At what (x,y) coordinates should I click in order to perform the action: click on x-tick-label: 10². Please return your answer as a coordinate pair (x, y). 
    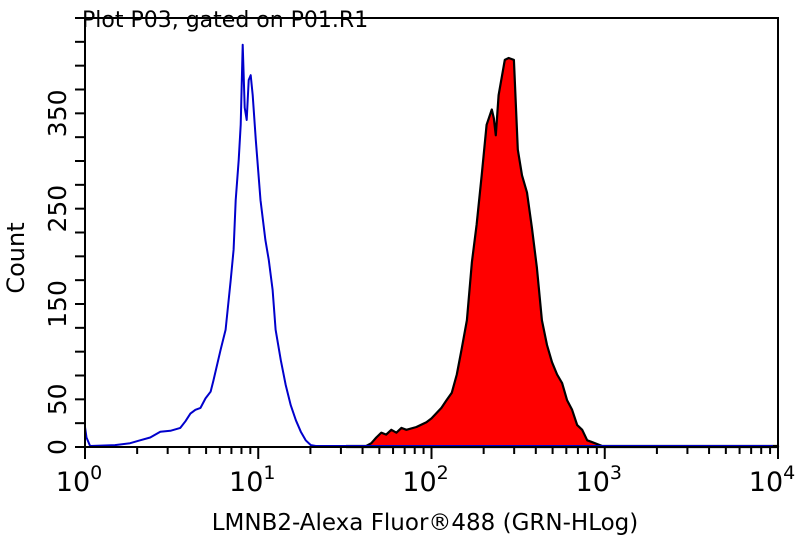
    Looking at the image, I should click on (425, 480).